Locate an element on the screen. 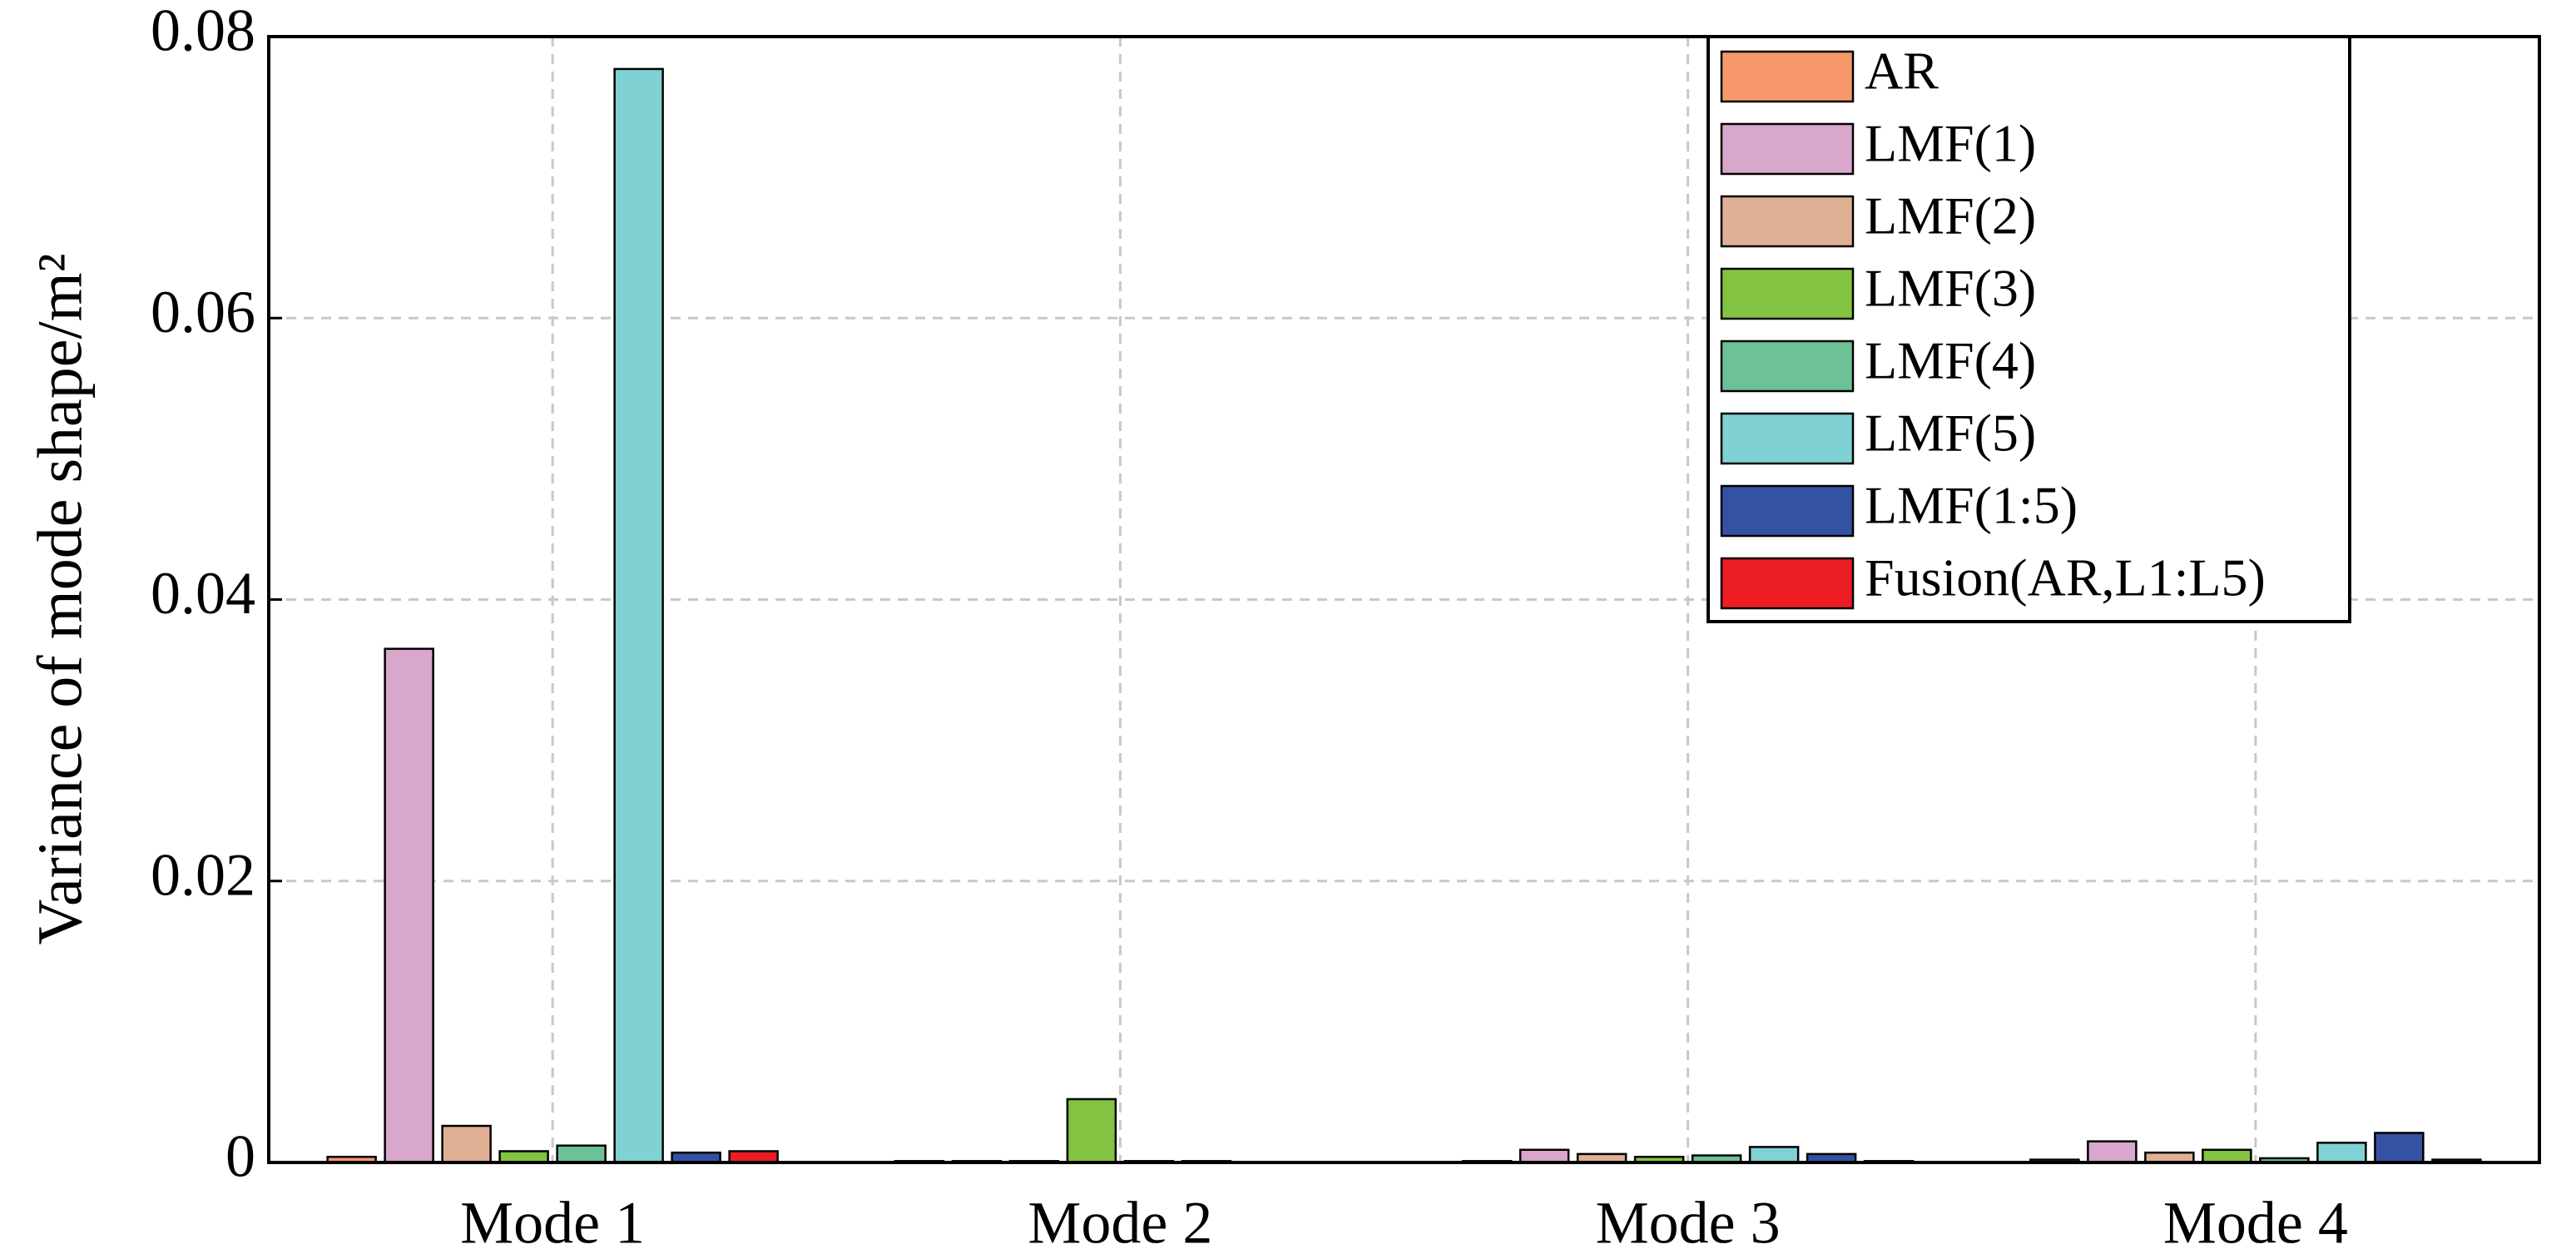 This screenshot has height=1259, width=2576. legend-label: LMF(3) is located at coordinates (1950, 288).